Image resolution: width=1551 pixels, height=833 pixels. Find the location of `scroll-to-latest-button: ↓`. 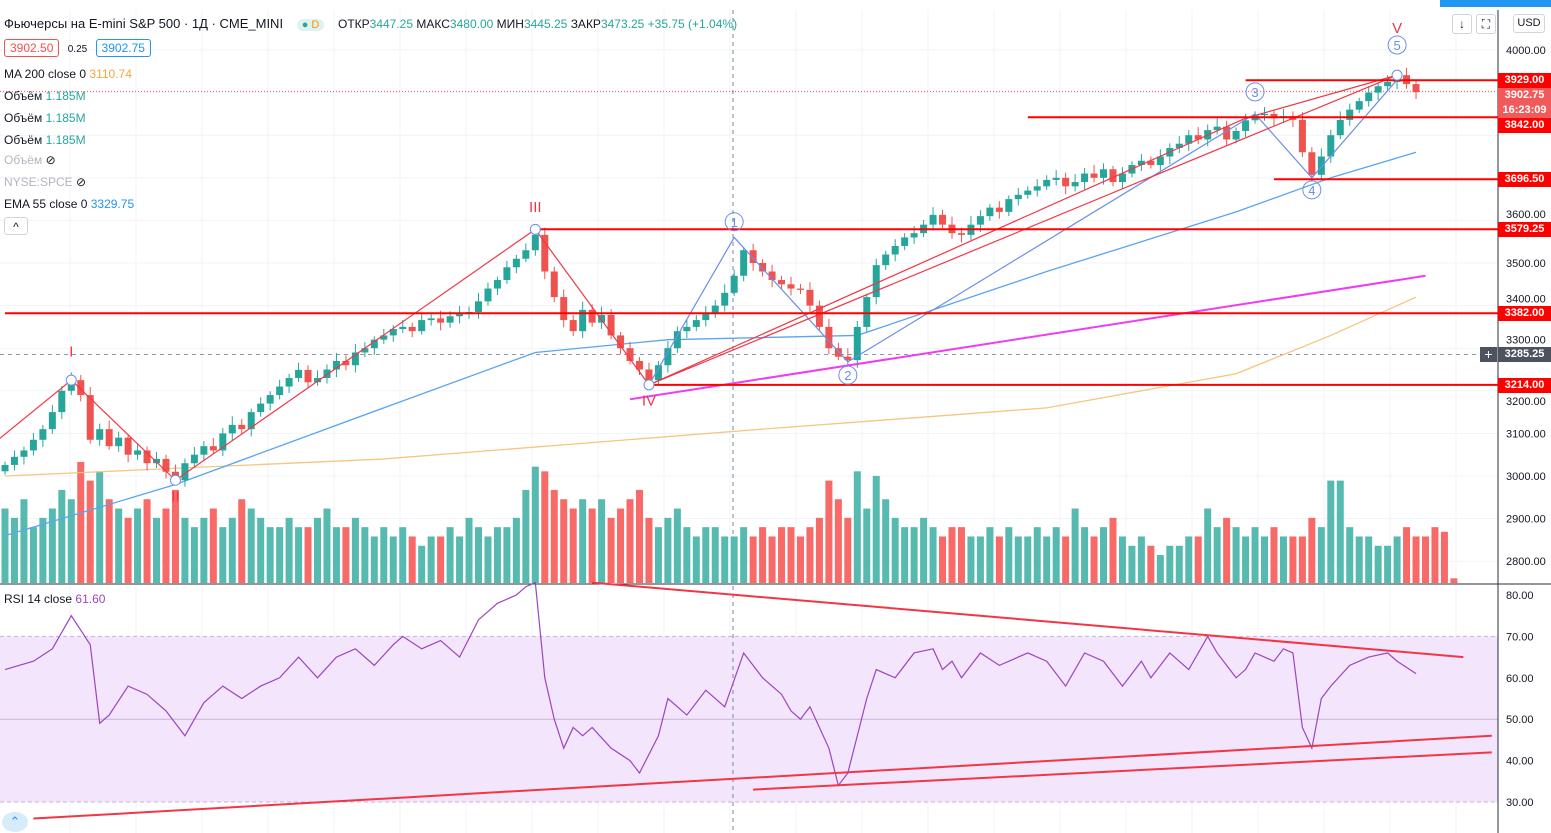

scroll-to-latest-button: ↓ is located at coordinates (1462, 24).